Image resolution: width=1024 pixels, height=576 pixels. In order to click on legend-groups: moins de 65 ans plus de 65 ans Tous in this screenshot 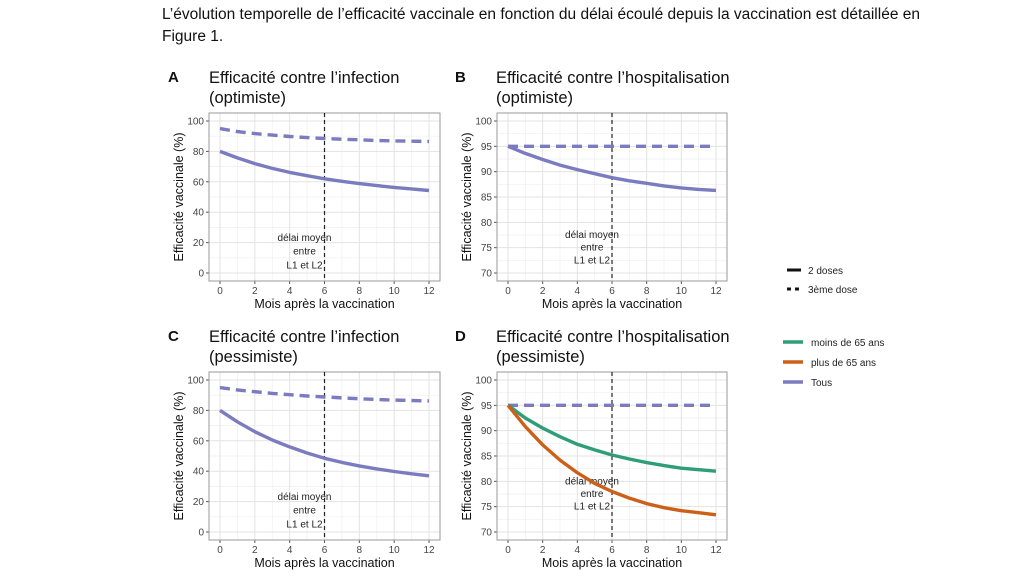, I will do `click(833, 363)`.